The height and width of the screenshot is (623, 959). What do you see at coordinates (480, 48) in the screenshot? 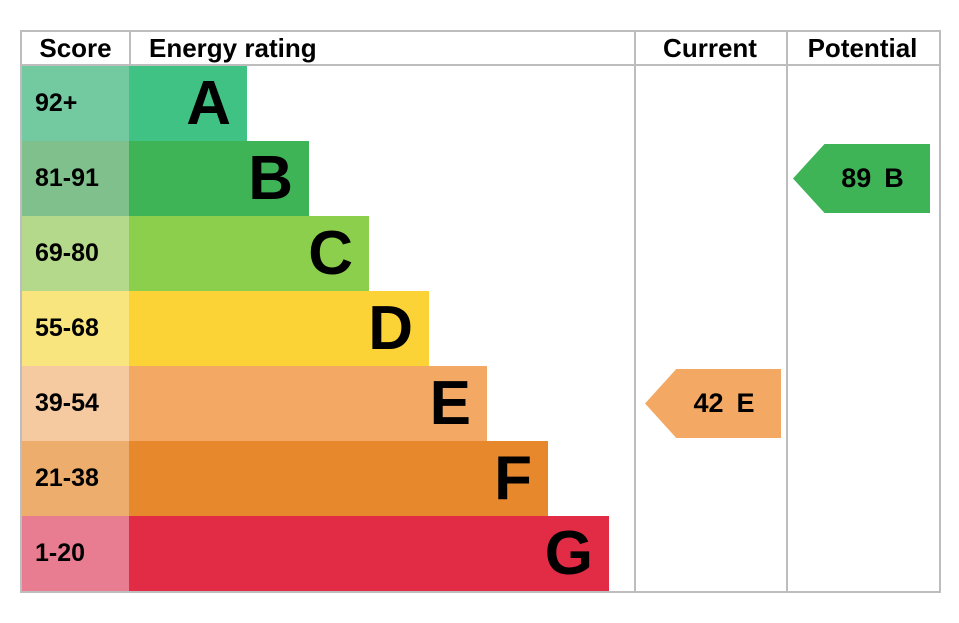
I see `header-row: Score Energy rating Current Potential` at bounding box center [480, 48].